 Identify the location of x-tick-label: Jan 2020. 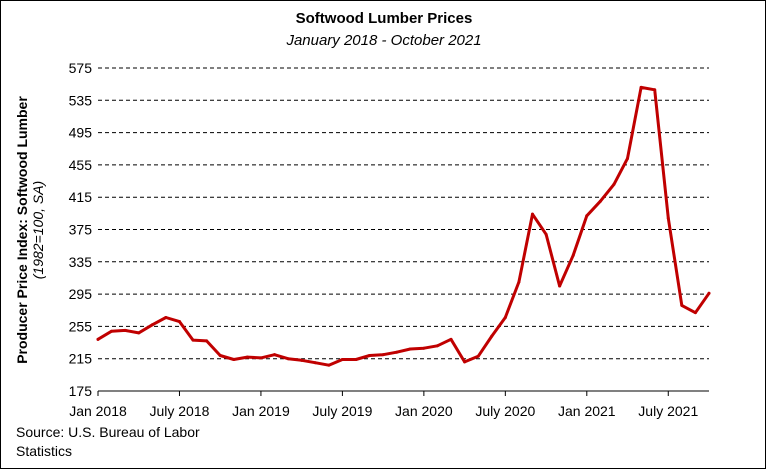
(424, 411).